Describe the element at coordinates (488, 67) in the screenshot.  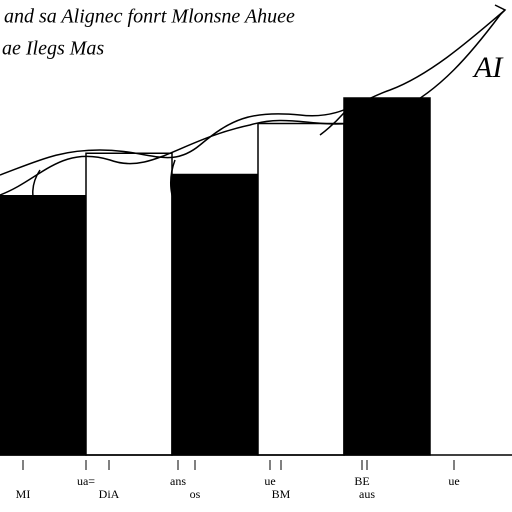
I see `annotation: AI` at that location.